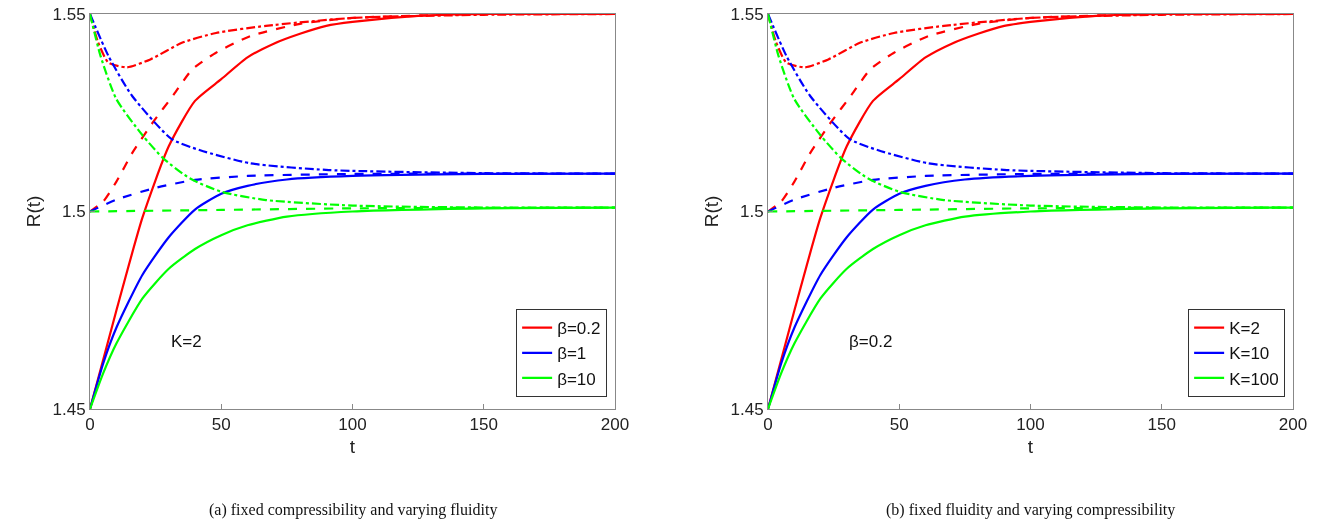  What do you see at coordinates (1244, 329) in the screenshot?
I see `legend-label: K=2` at bounding box center [1244, 329].